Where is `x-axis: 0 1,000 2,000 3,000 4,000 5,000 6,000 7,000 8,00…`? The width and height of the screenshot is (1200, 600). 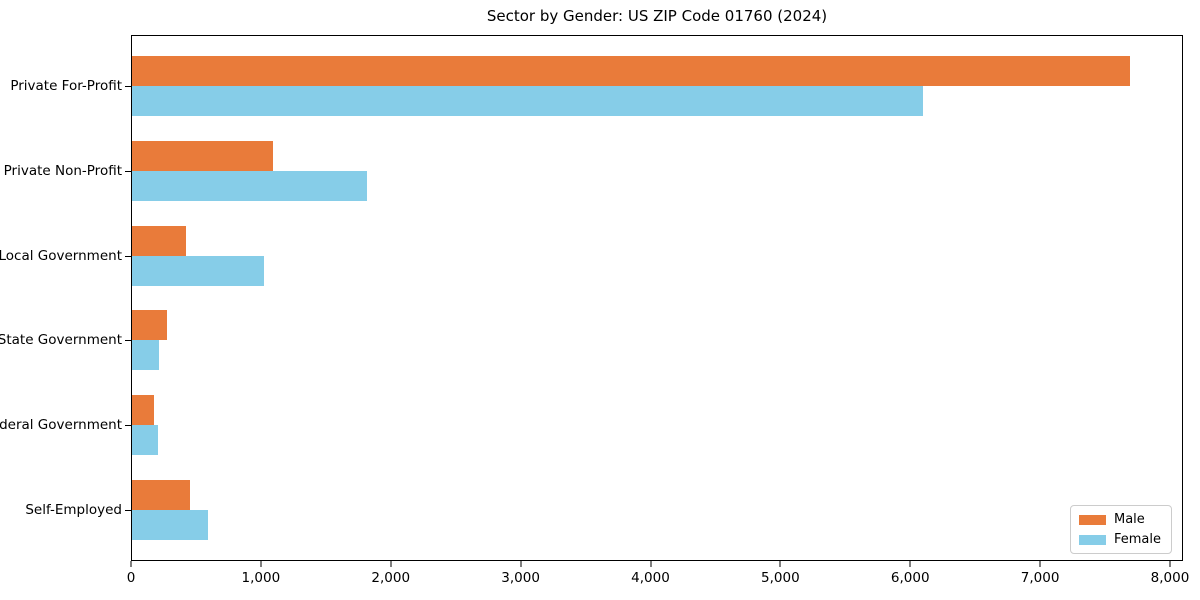 x-axis: 0 1,000 2,000 3,000 4,000 5,000 6,000 7,000 8,00… is located at coordinates (658, 577).